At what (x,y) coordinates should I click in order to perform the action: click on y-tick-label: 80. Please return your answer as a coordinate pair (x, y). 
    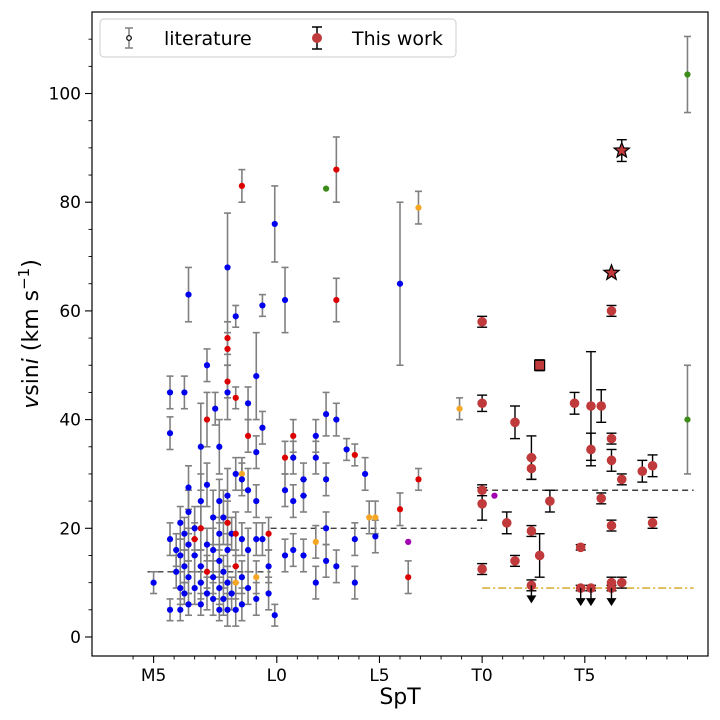
    Looking at the image, I should click on (70, 203).